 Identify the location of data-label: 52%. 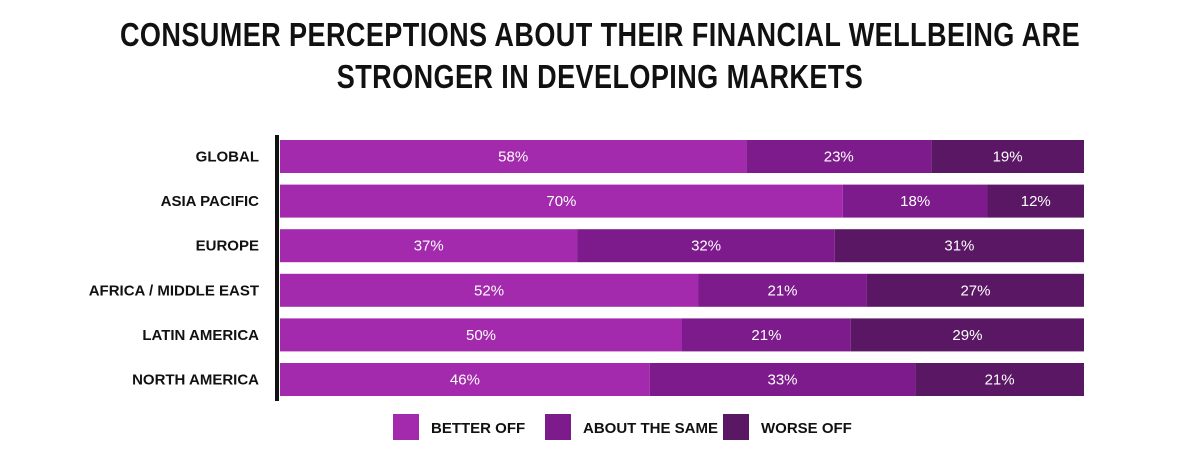
(489, 290).